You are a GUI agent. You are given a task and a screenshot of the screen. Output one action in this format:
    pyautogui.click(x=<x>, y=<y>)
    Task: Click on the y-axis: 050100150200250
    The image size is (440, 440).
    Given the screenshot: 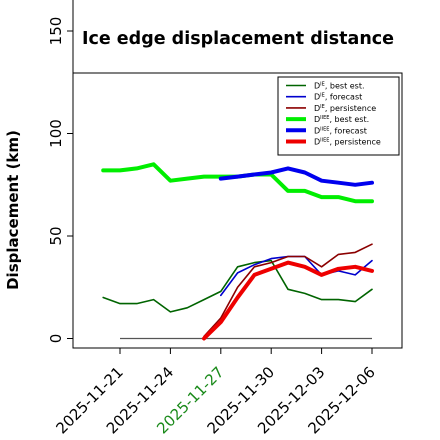 What is the action you would take?
    pyautogui.click(x=60, y=172)
    